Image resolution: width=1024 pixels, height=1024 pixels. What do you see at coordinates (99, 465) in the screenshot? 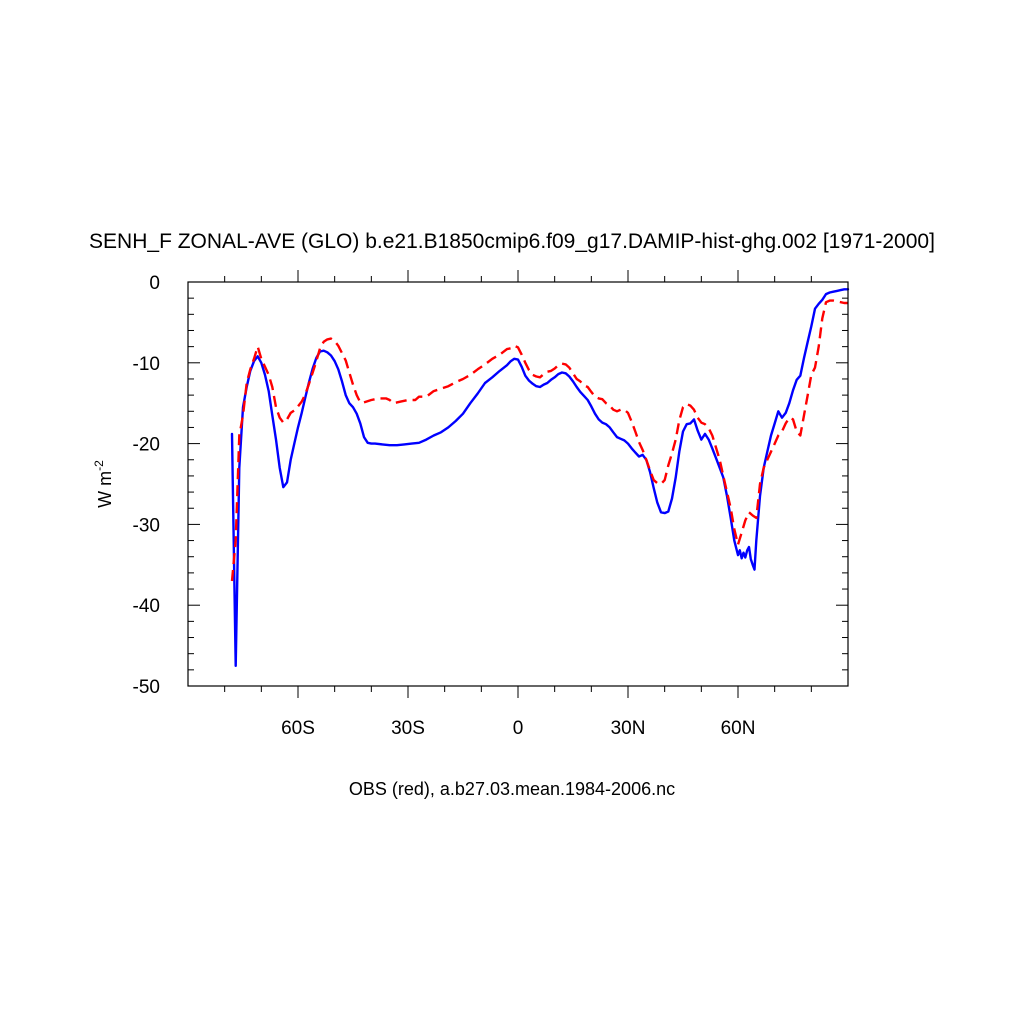
I see `y-axis-label-exponent: -2` at bounding box center [99, 465].